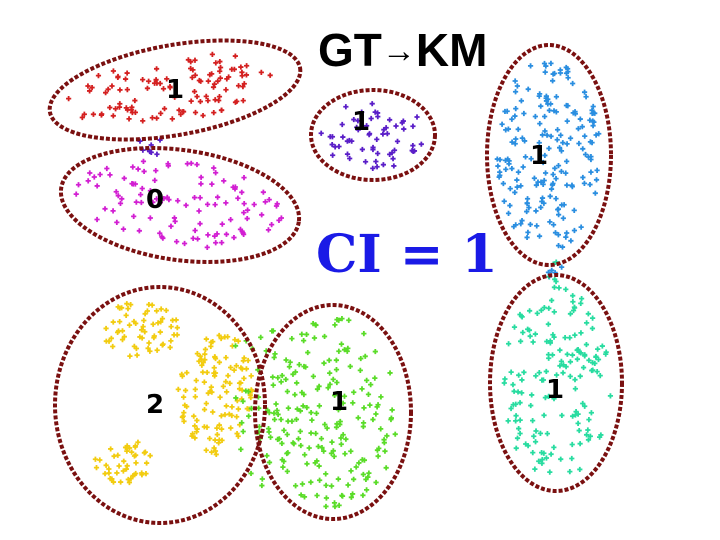 The width and height of the screenshot is (720, 540). I want to click on ellipse-blue-right, so click(549, 155).